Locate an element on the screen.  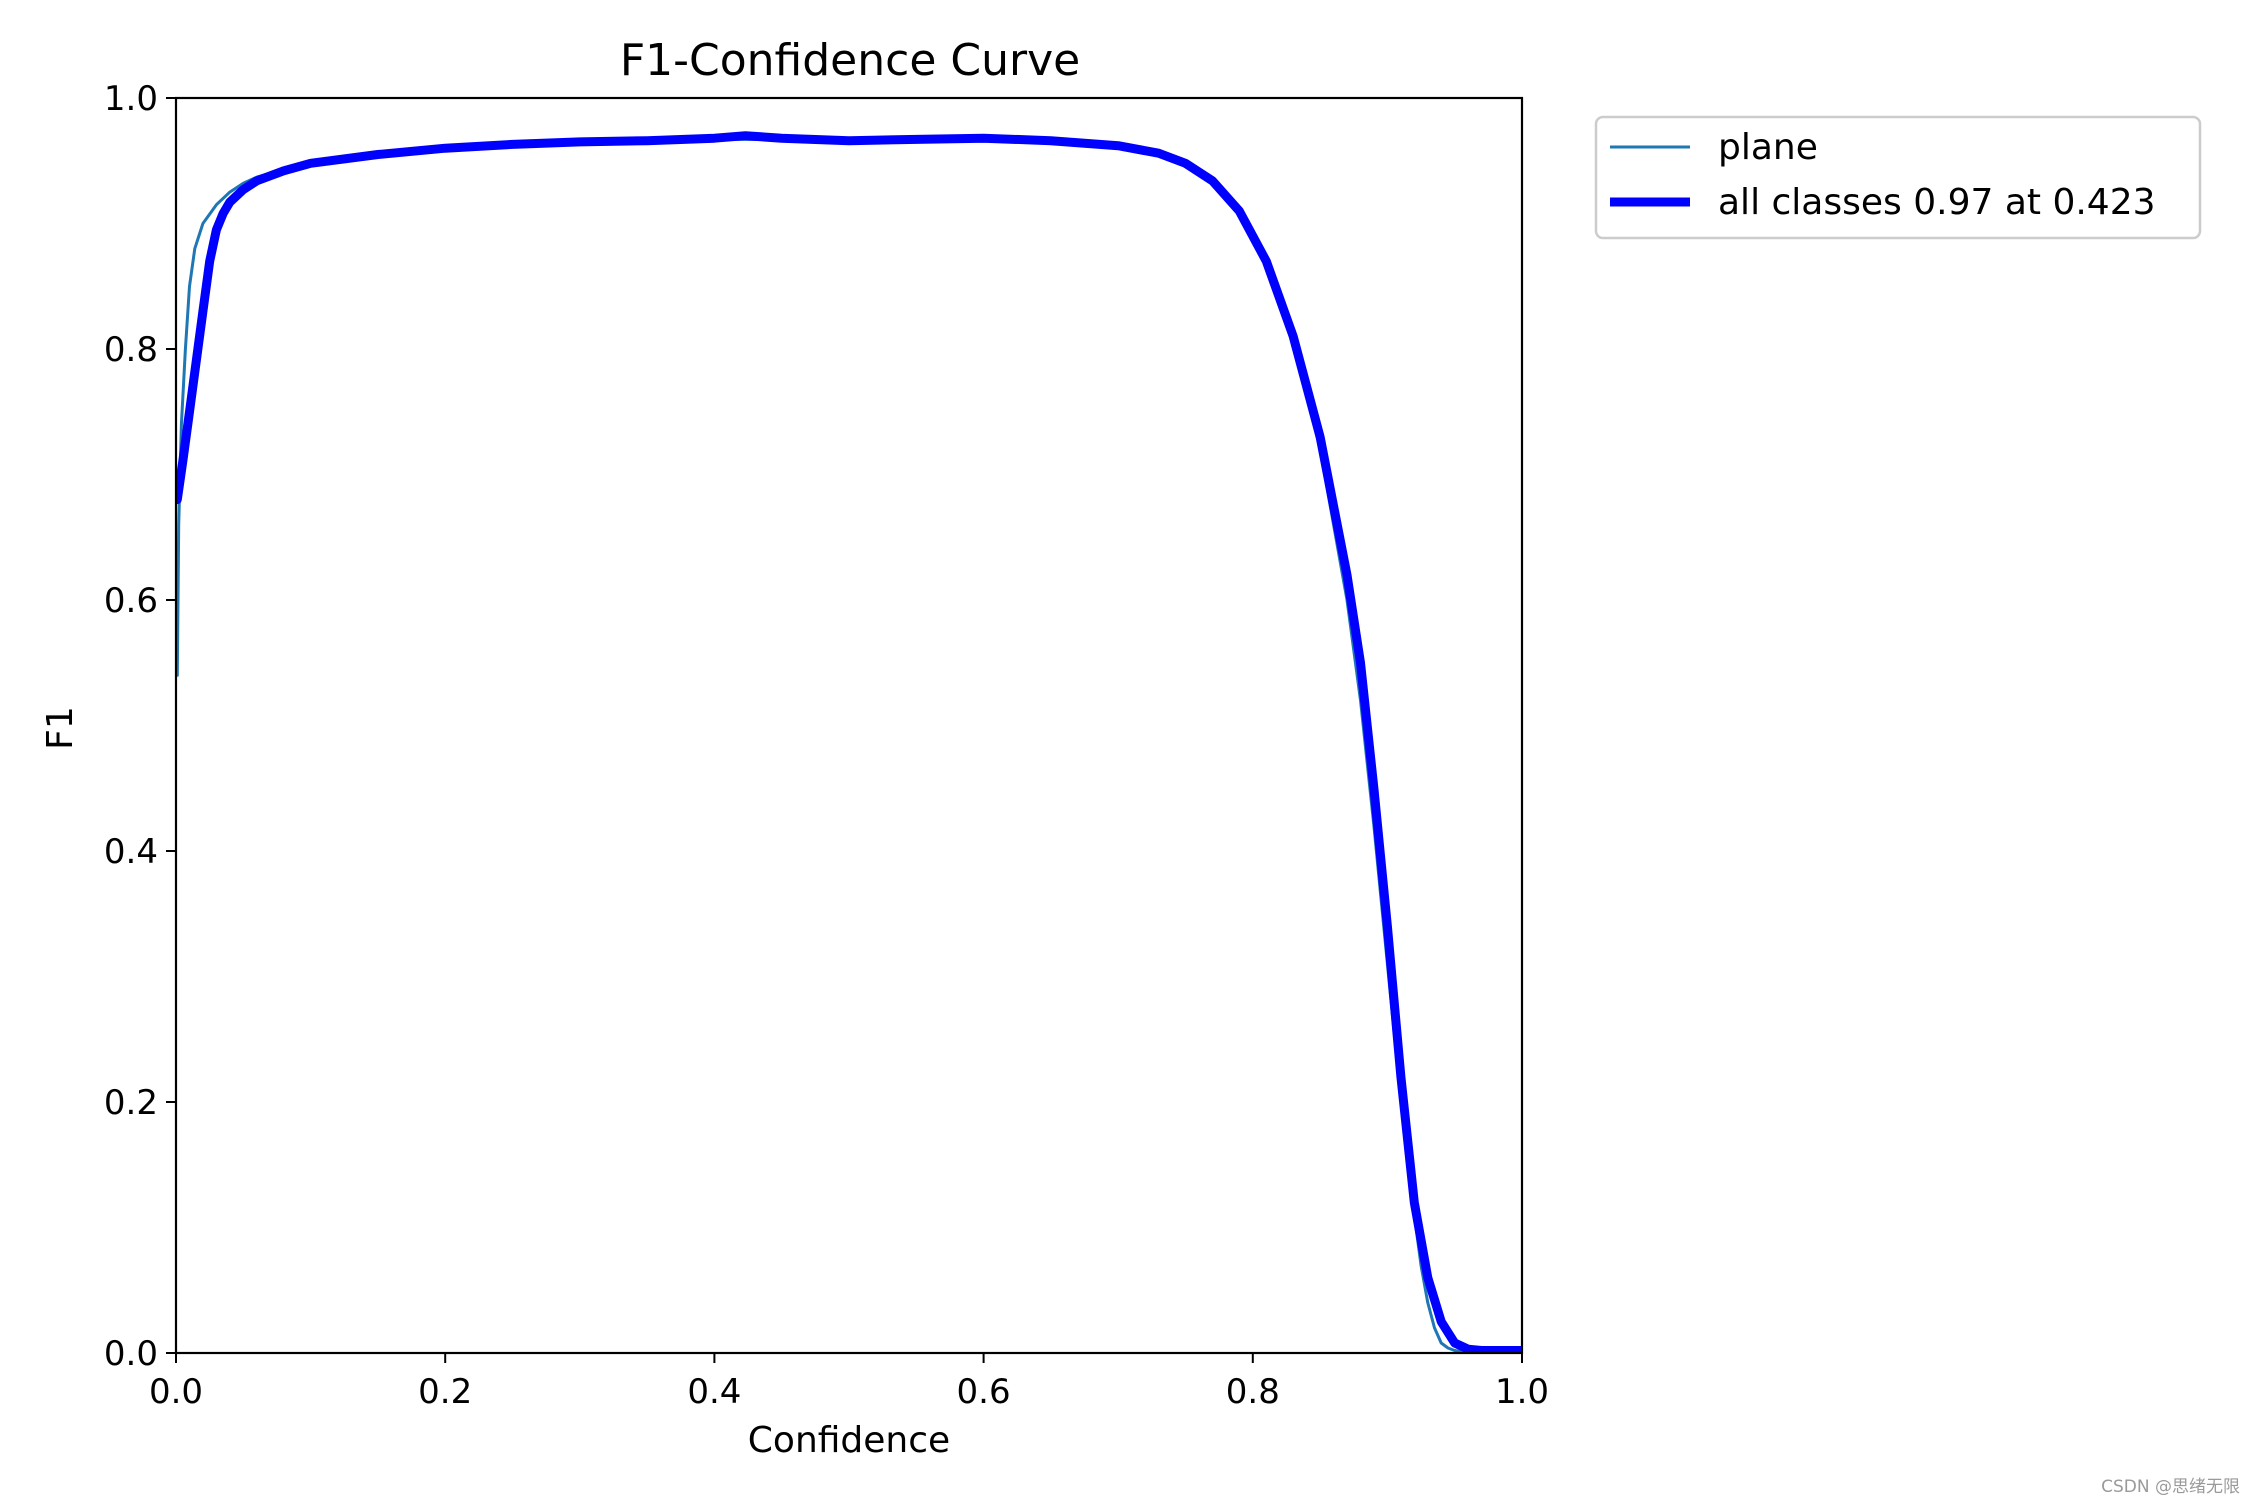
x-axis-label: Confidence is located at coordinates (849, 1440).